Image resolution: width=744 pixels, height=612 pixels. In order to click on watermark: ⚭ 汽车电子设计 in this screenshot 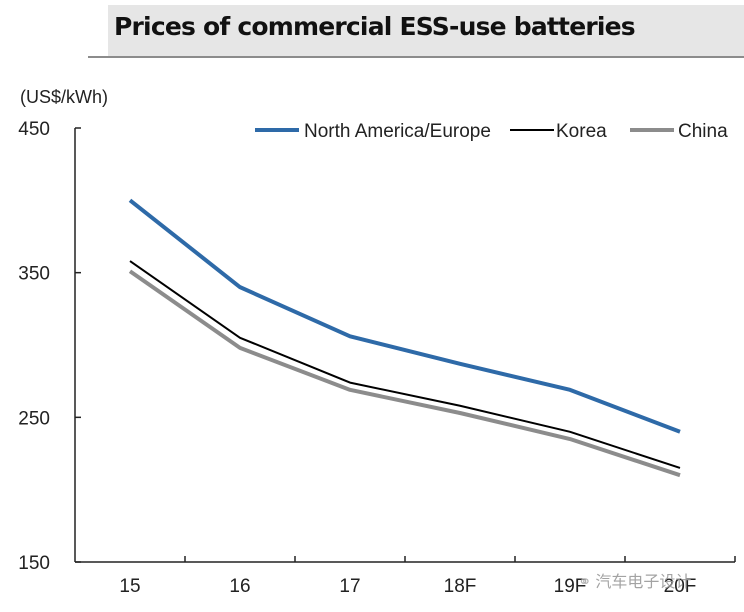, I will do `click(634, 580)`.